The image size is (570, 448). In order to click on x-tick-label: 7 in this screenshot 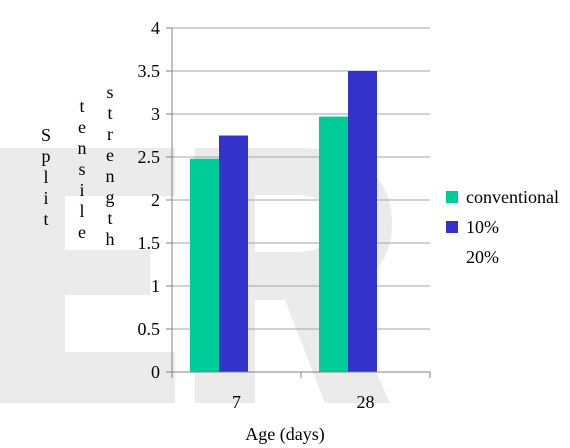, I will do `click(236, 402)`.